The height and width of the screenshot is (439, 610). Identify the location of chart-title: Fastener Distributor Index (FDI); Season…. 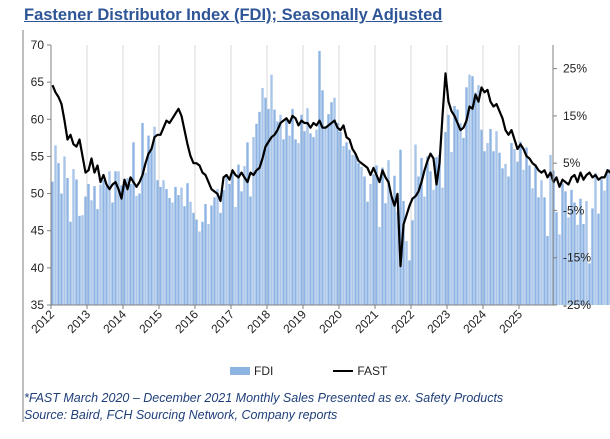
(233, 15).